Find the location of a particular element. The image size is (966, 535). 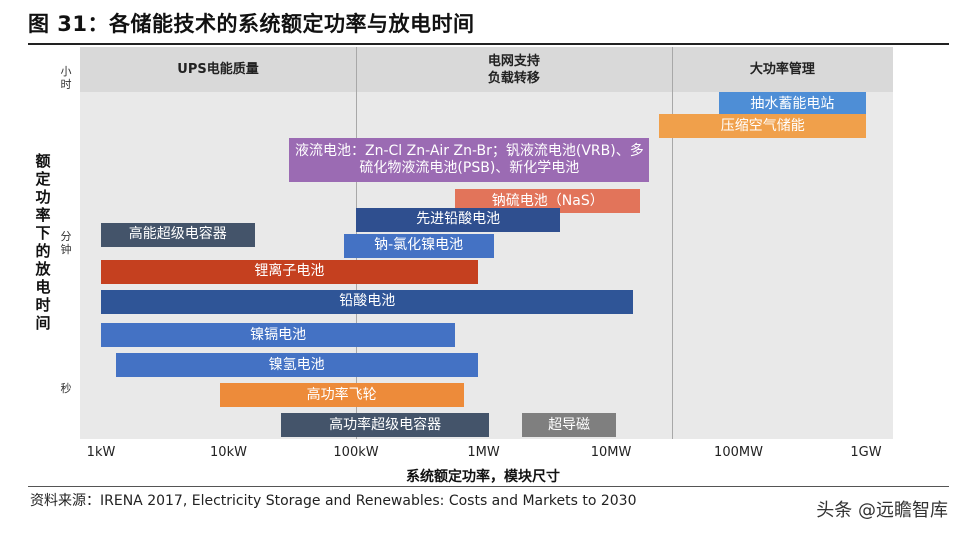

range-bar: 铅酸电池 is located at coordinates (367, 301).